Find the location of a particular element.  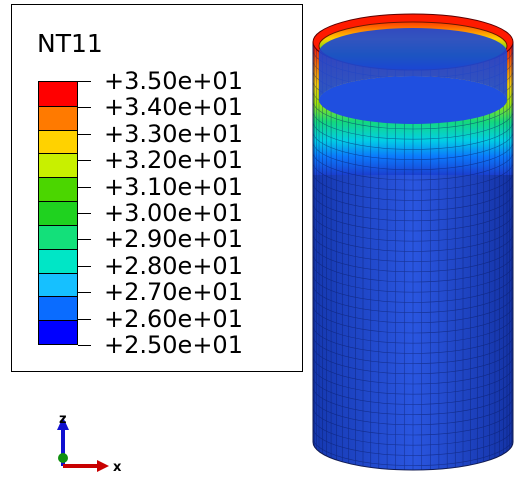

legend-tick-label: +3.10e+01 is located at coordinates (173, 187).